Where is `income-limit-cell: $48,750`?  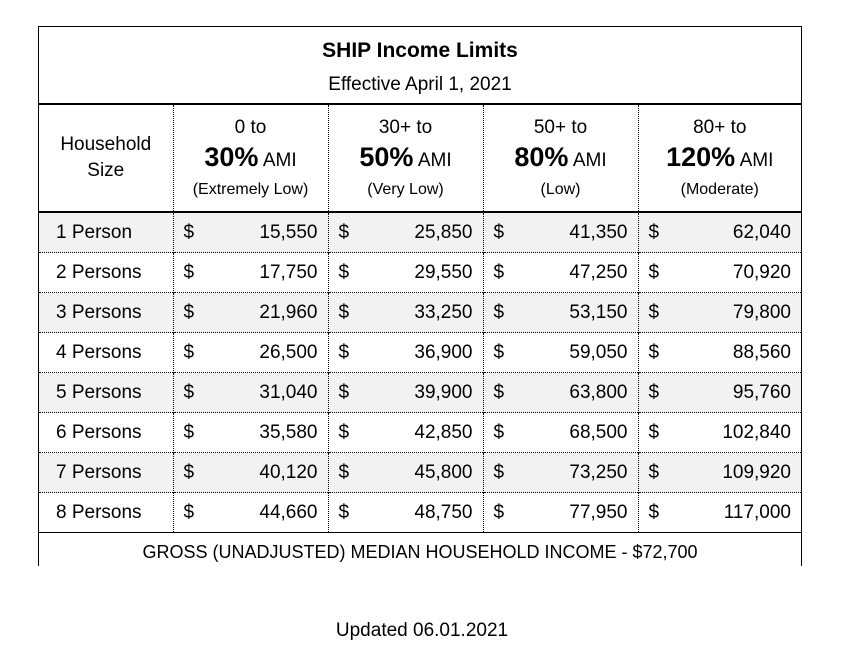 income-limit-cell: $48,750 is located at coordinates (405, 512).